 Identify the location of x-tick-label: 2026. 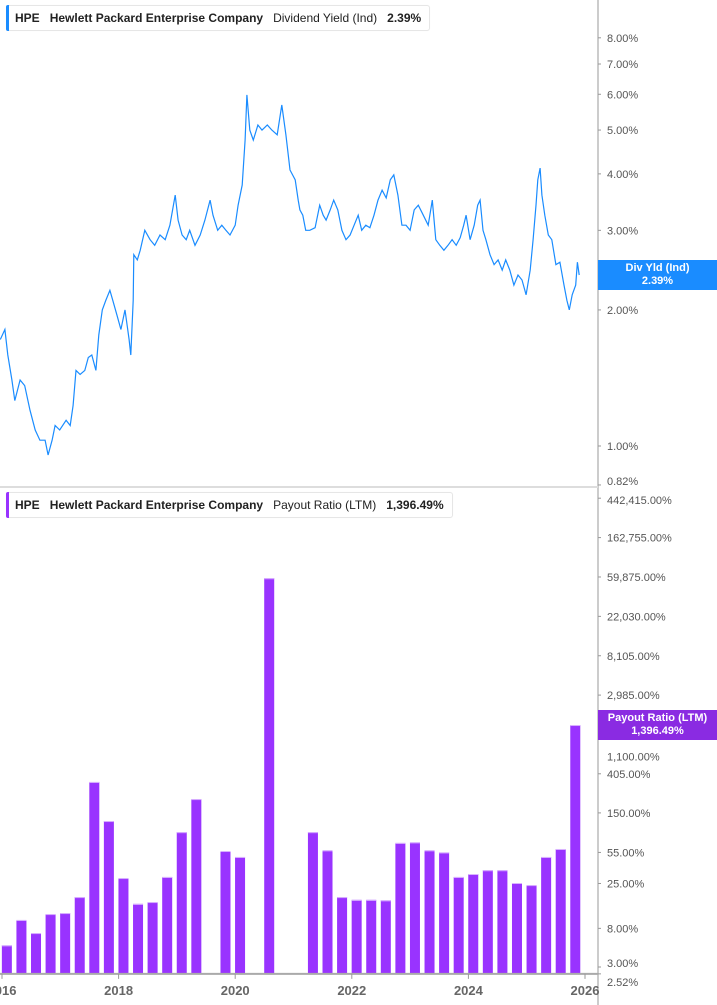
(585, 990).